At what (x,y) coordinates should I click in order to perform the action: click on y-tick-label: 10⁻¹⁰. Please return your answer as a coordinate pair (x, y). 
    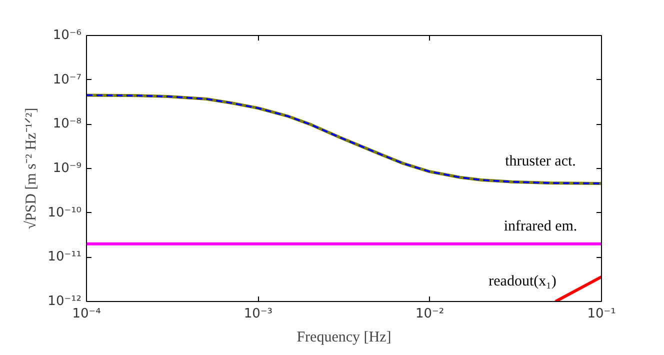
    Looking at the image, I should click on (65, 212).